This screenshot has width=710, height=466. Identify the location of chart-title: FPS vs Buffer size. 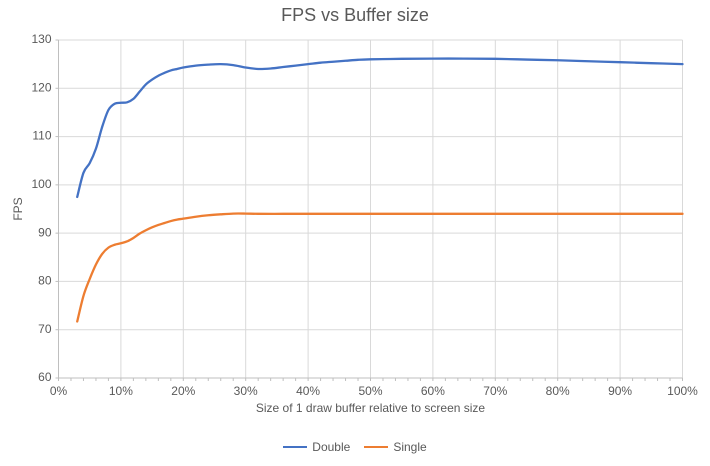
(355, 15).